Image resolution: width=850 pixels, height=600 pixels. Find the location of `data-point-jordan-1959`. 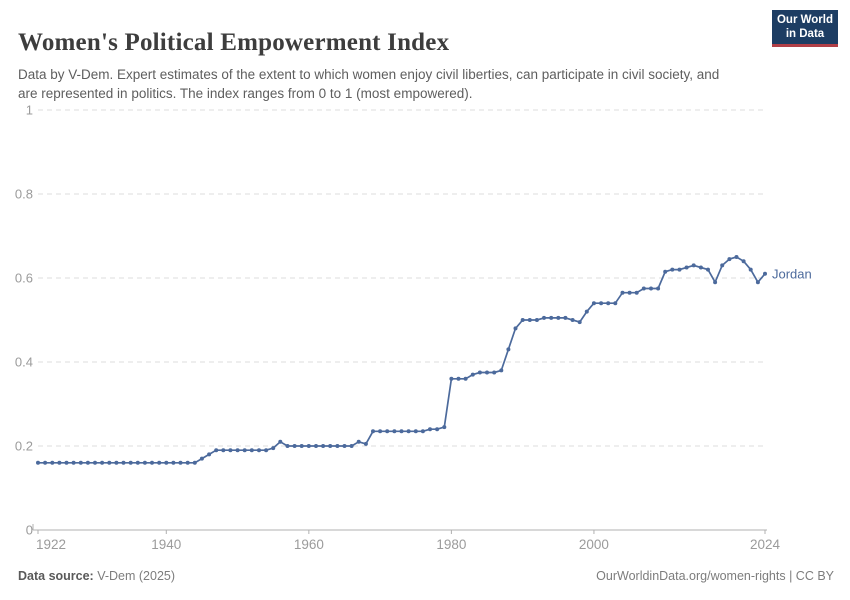

data-point-jordan-1959 is located at coordinates (301, 446).